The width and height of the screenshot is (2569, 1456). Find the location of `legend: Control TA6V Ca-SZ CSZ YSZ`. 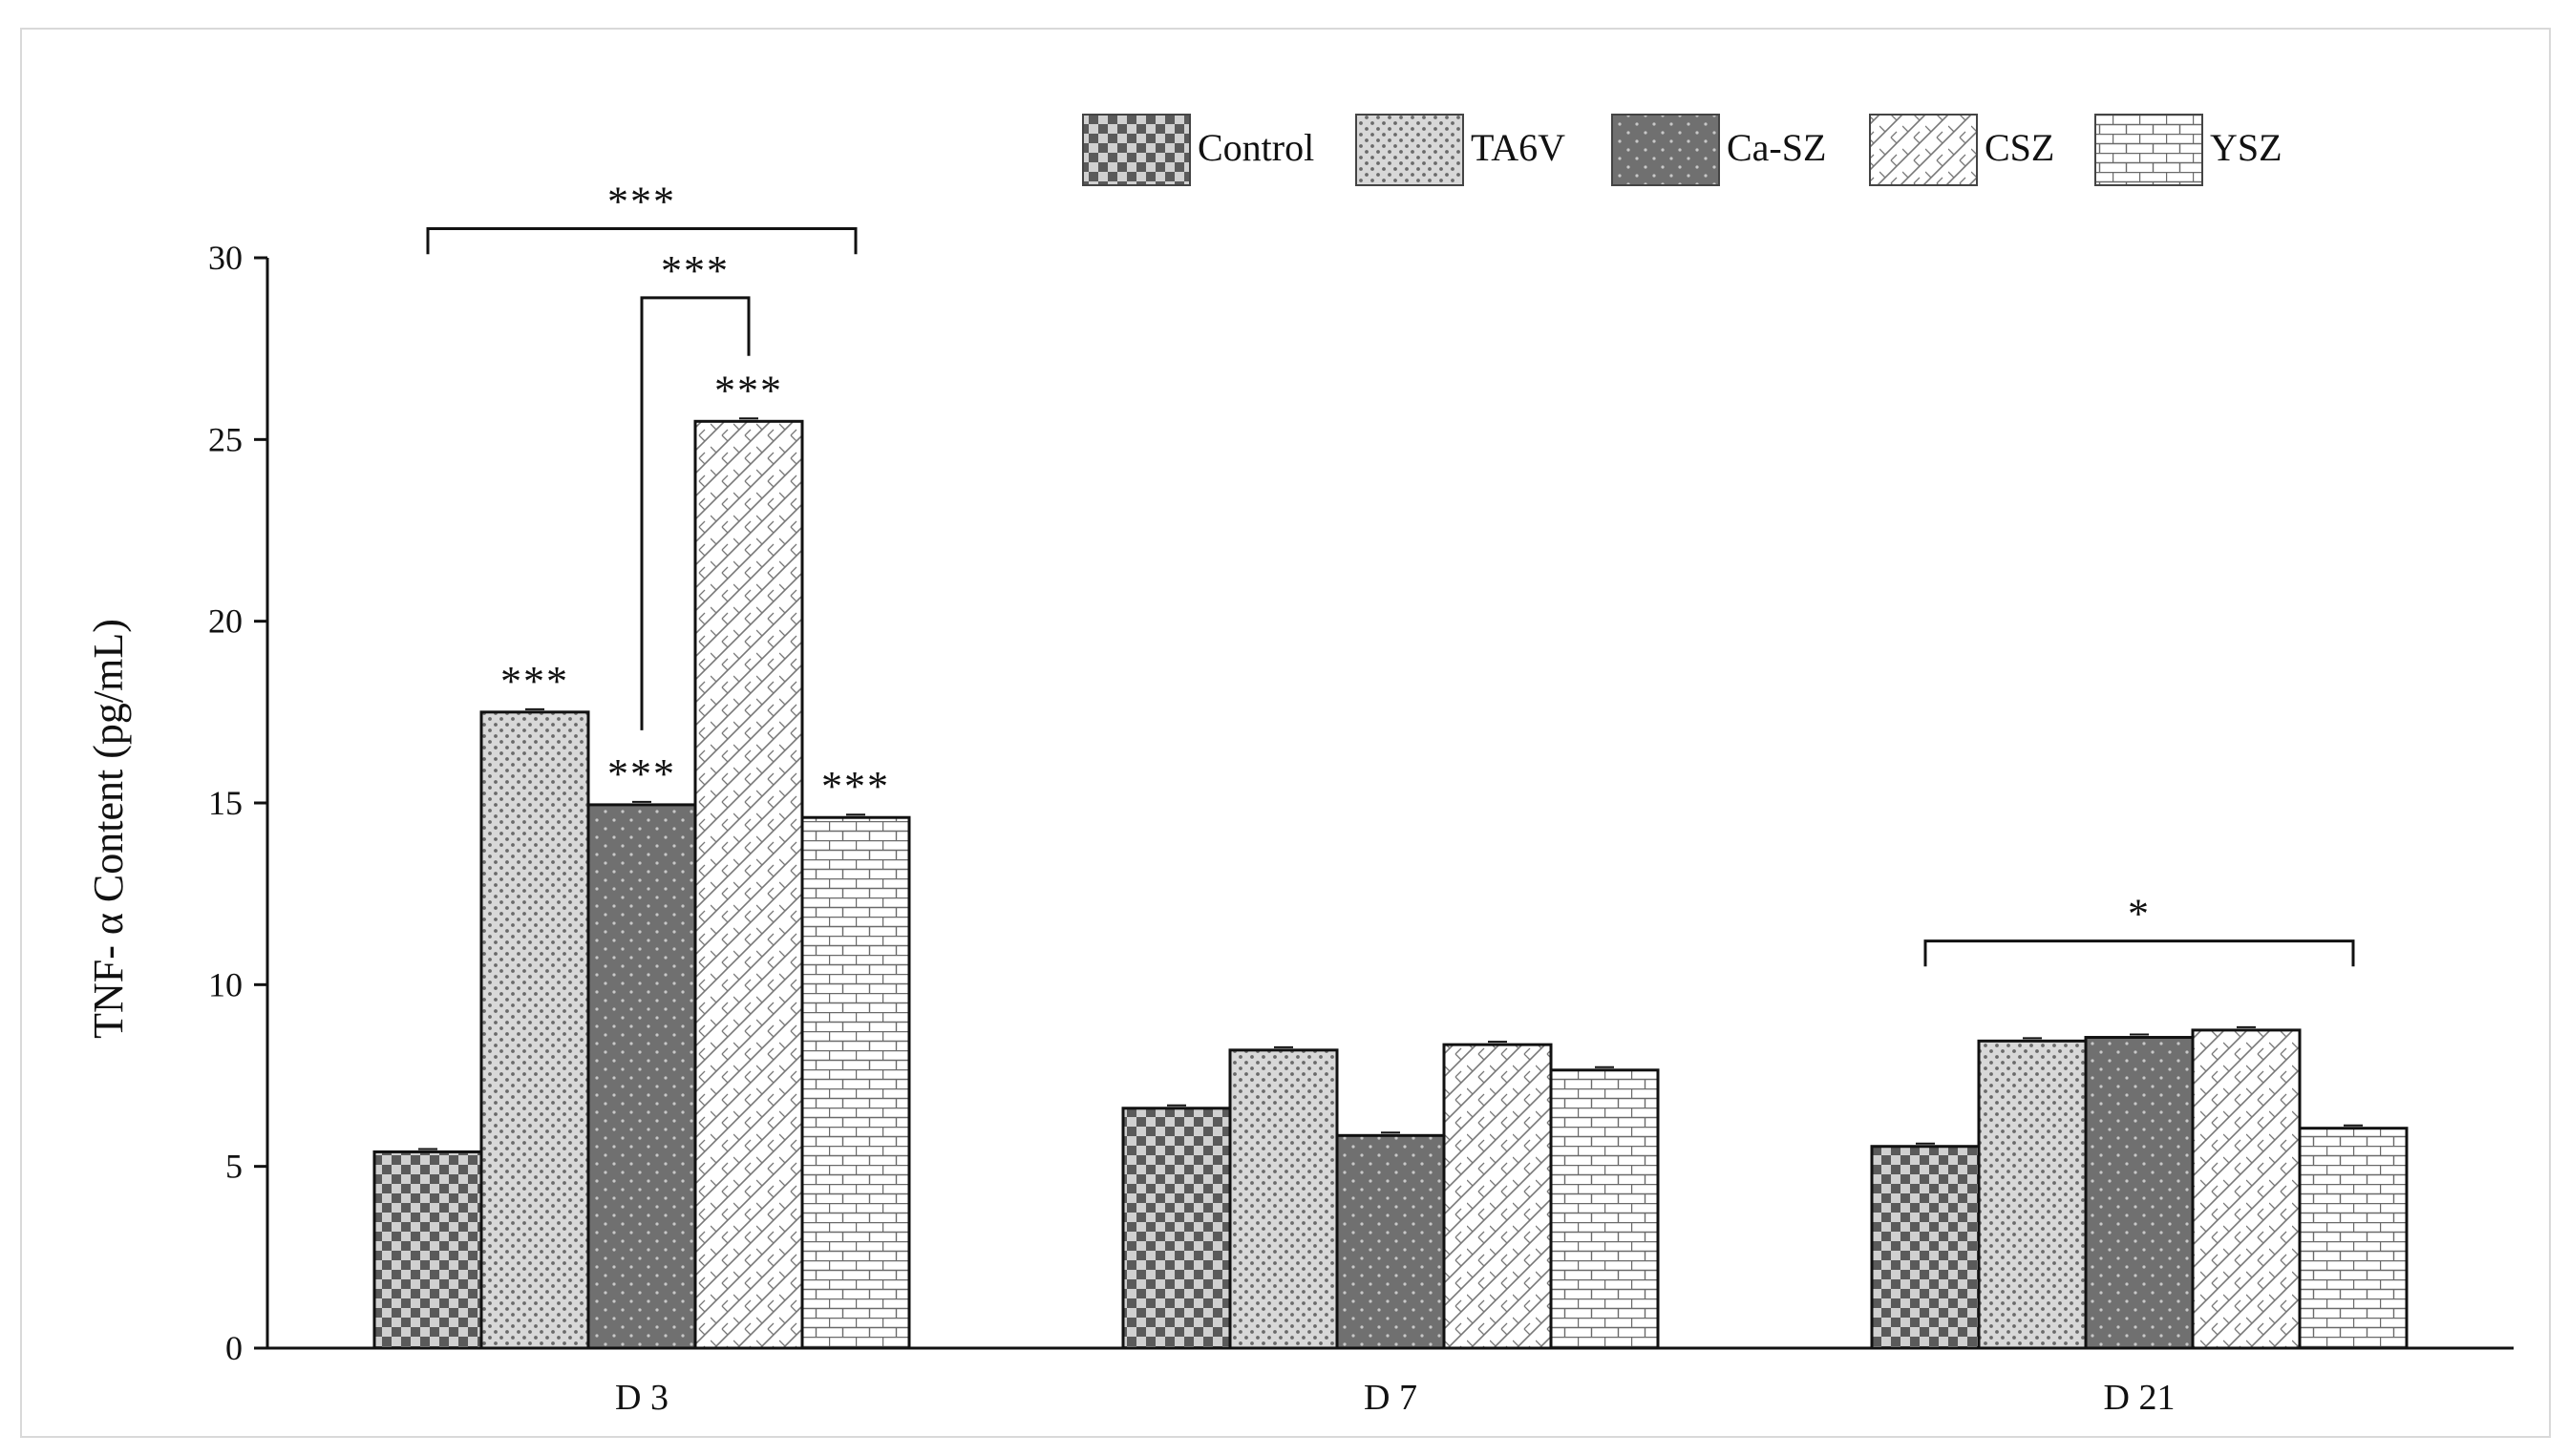

legend: Control TA6V Ca-SZ CSZ YSZ is located at coordinates (1682, 150).